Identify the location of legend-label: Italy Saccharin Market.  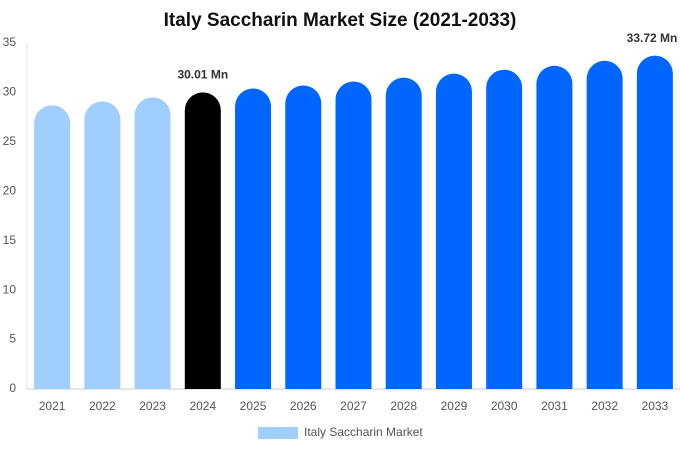
(363, 432).